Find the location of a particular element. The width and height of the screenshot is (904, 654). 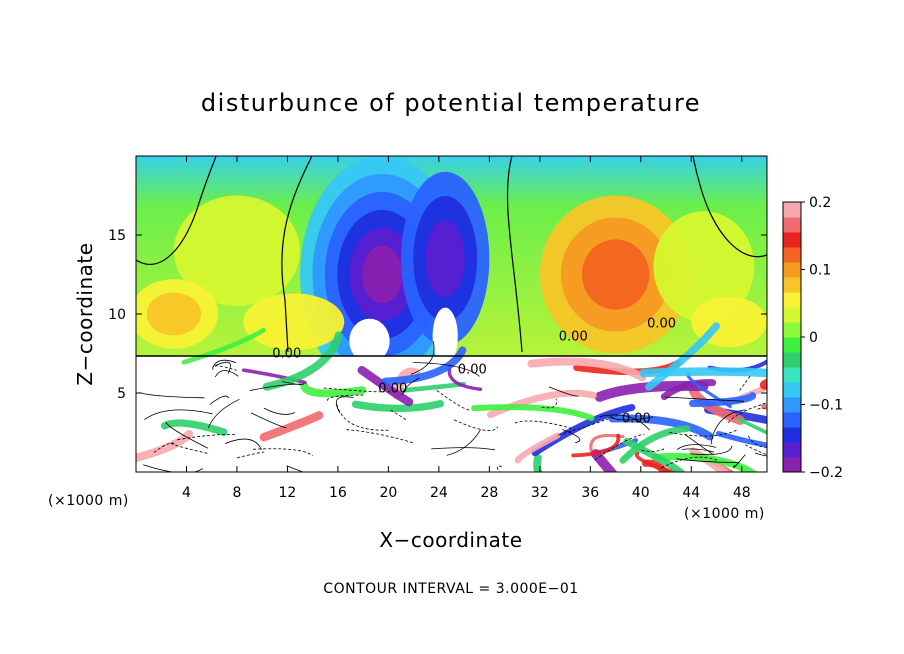

x-tick-label: 20 is located at coordinates (388, 493).